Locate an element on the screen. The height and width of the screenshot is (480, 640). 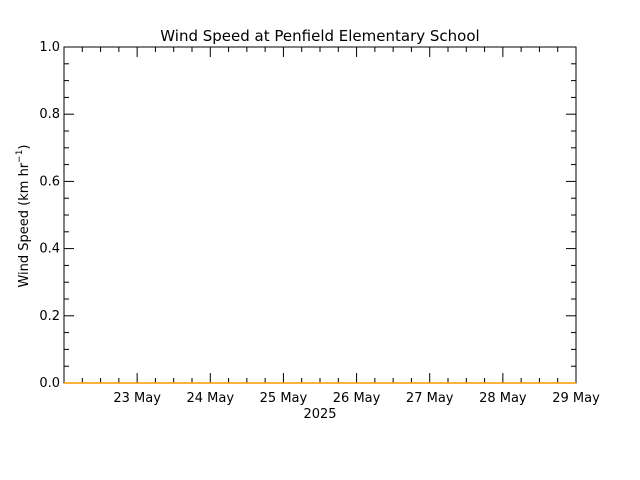
x-tick-label: 27 May is located at coordinates (430, 398).